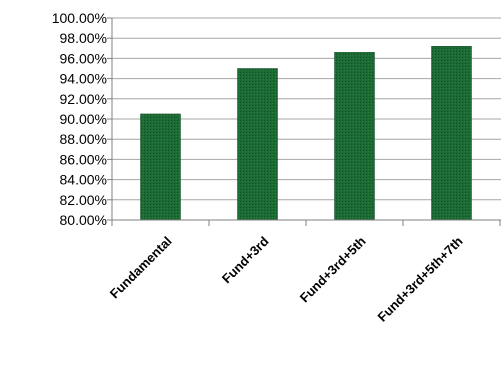  I want to click on bar-fund-plus-3rd, so click(257, 144).